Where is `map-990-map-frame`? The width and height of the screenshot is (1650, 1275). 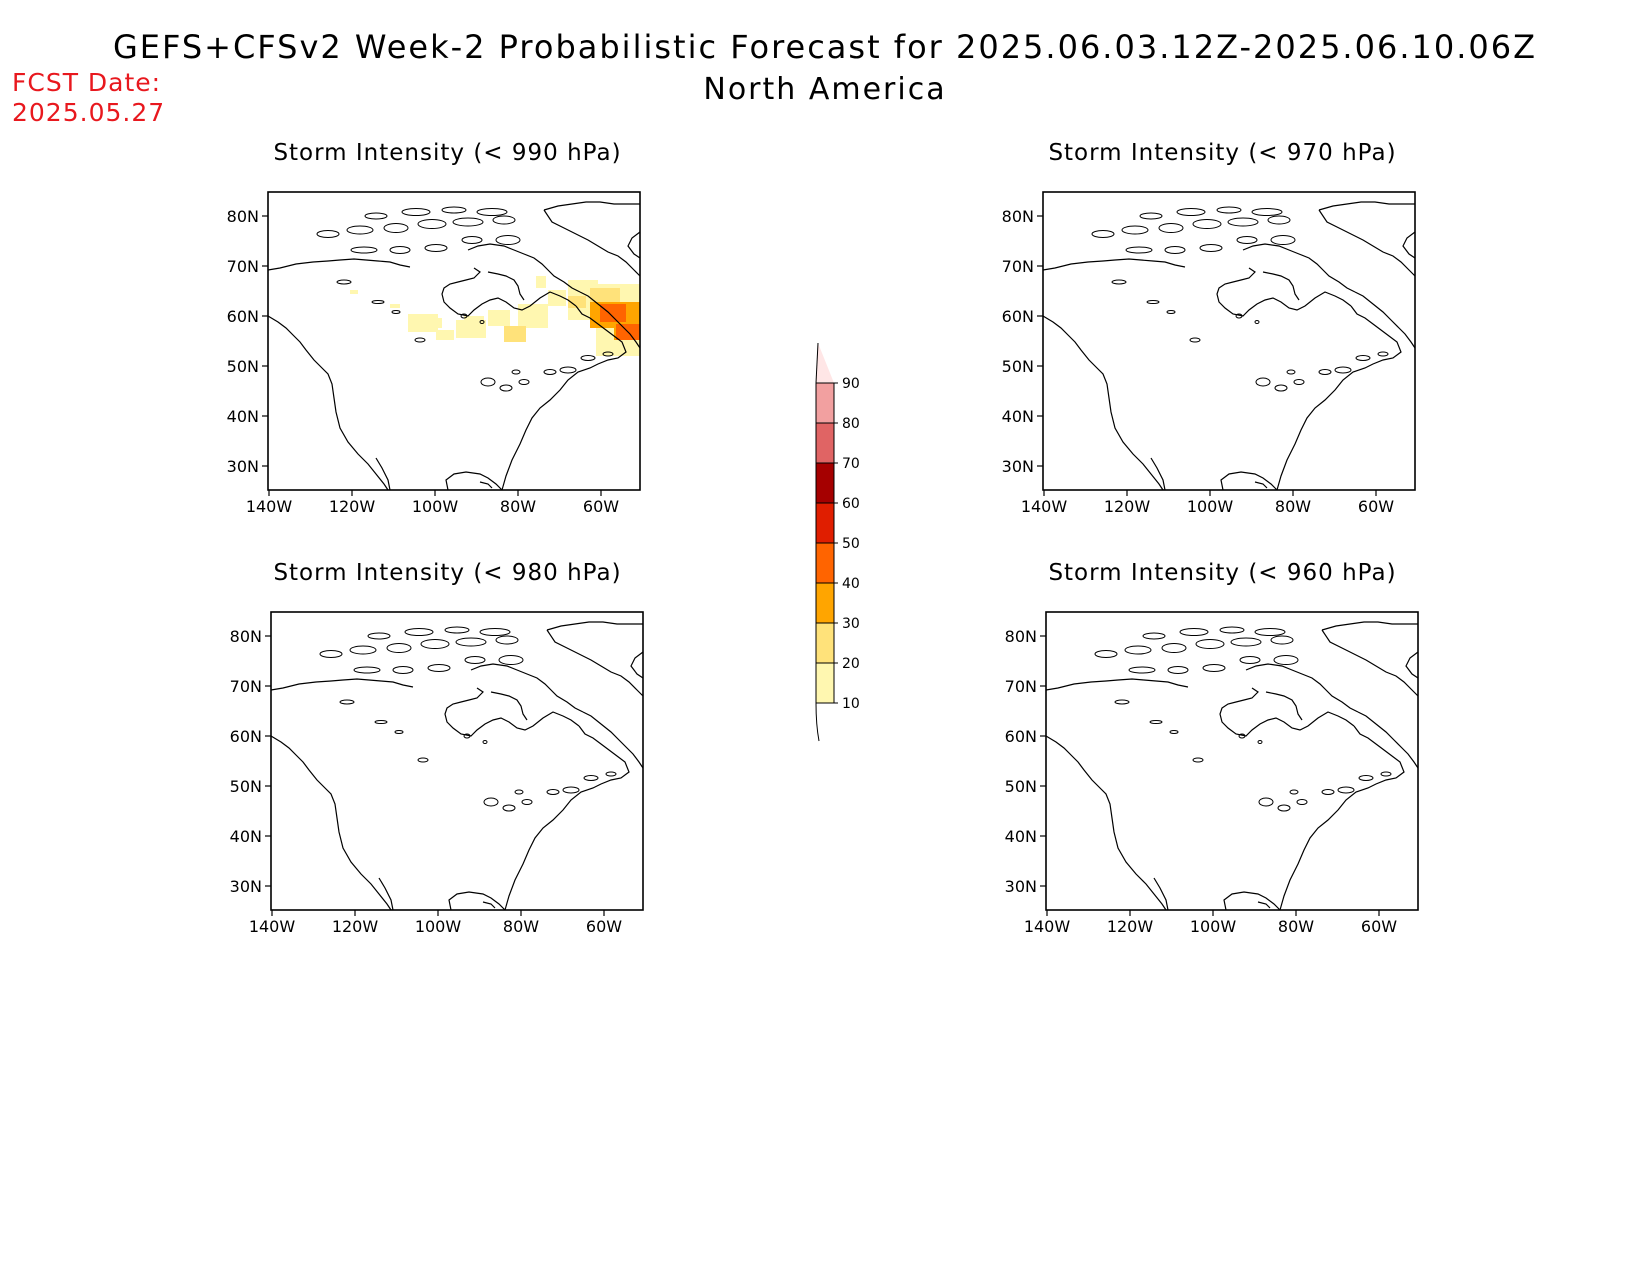
map-990-map-frame is located at coordinates (454, 341).